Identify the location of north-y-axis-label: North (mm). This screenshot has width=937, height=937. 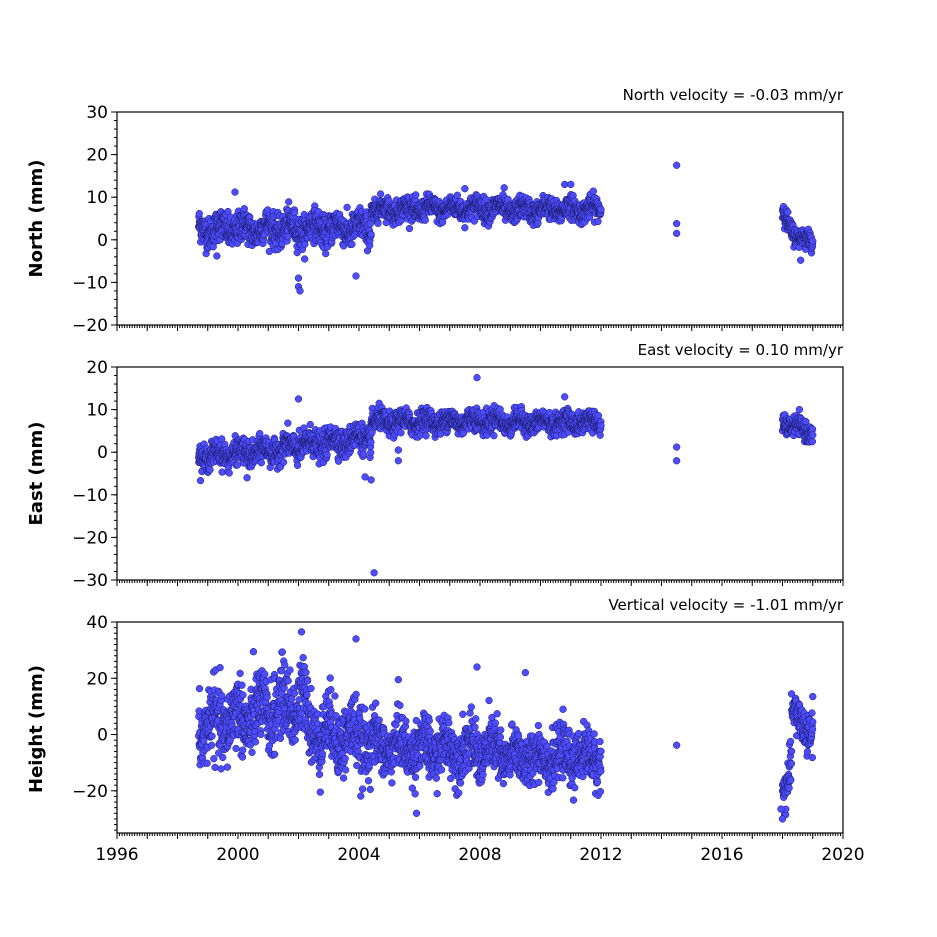
(36, 219).